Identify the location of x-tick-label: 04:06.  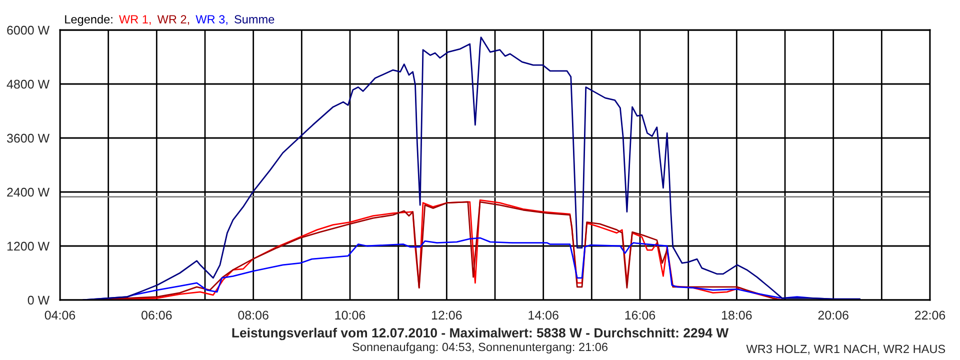
(60, 315).